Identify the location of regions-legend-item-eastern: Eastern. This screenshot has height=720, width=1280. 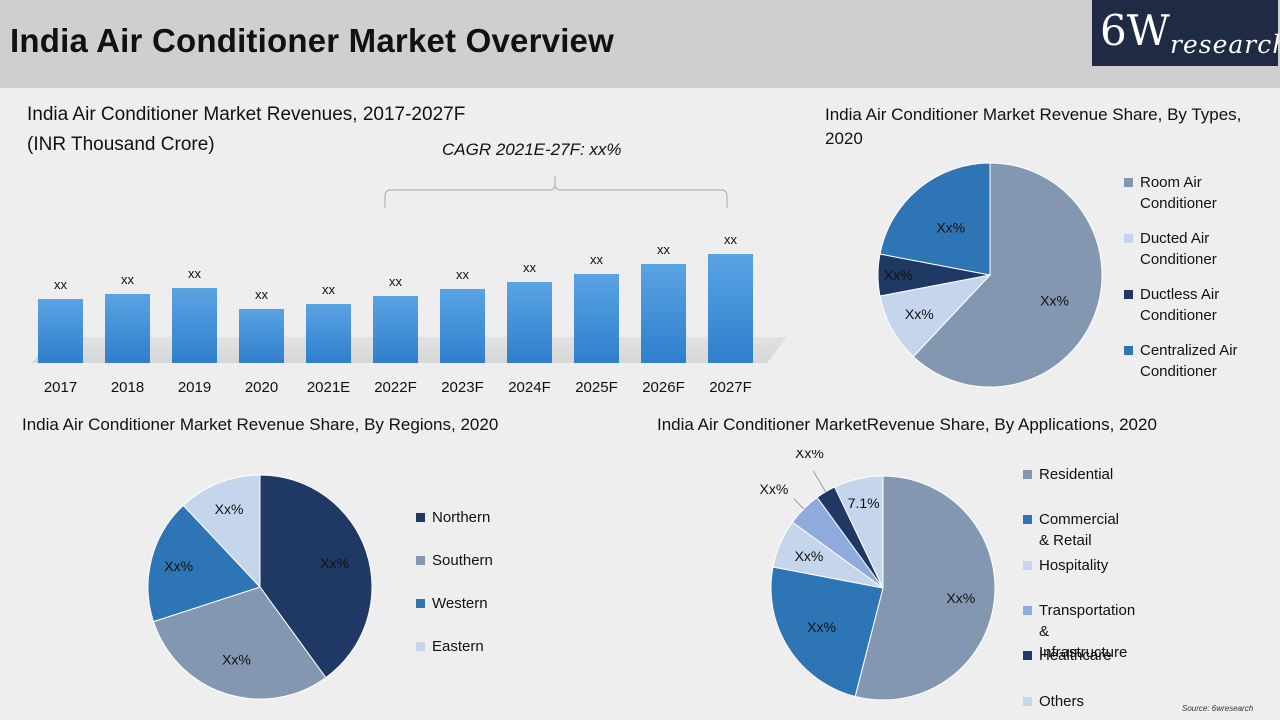
(450, 646).